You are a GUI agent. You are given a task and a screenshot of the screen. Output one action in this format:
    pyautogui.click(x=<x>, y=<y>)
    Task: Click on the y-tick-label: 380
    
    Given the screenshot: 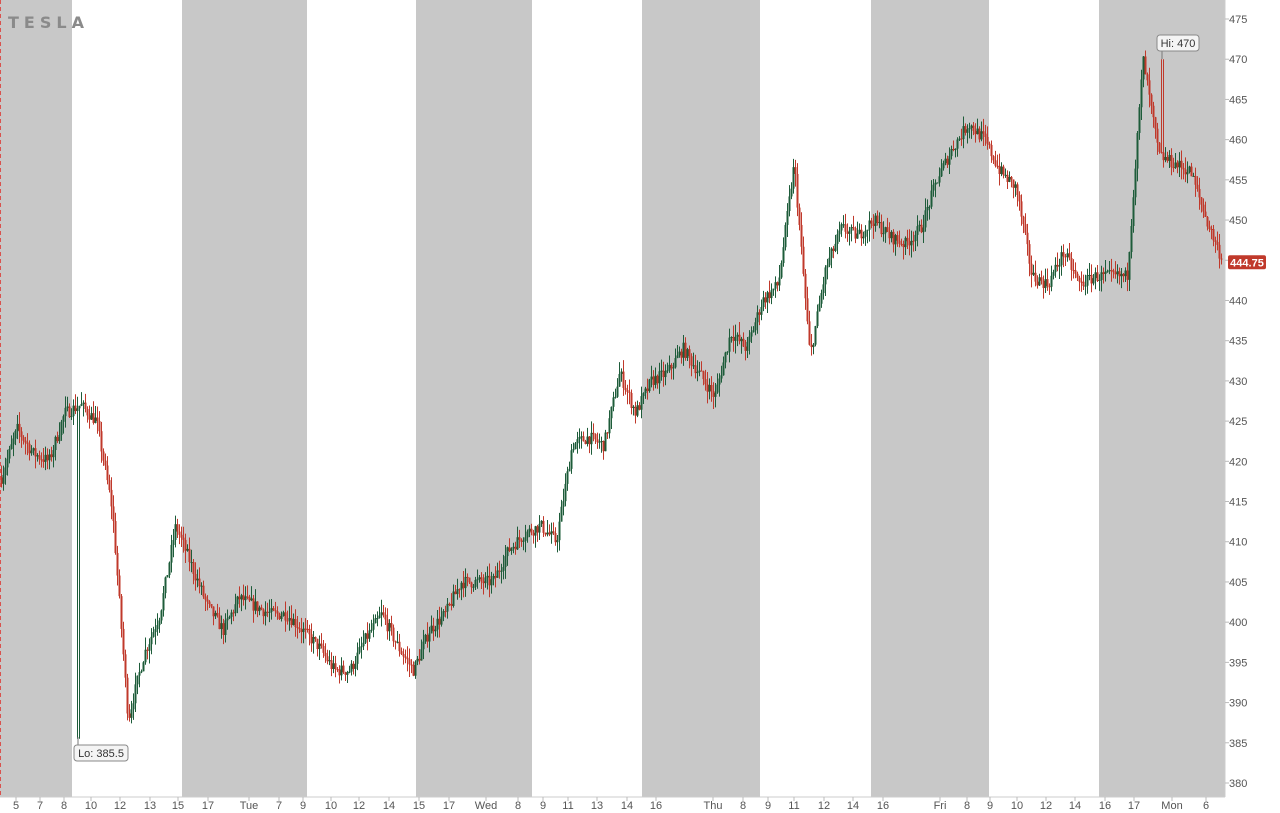 What is the action you would take?
    pyautogui.click(x=1238, y=784)
    